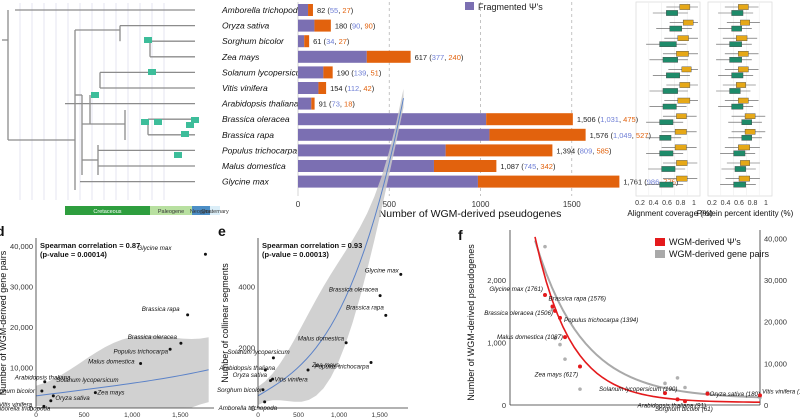 This screenshot has height=419, width=800. I want to click on legend-swatch-red, so click(660, 242).